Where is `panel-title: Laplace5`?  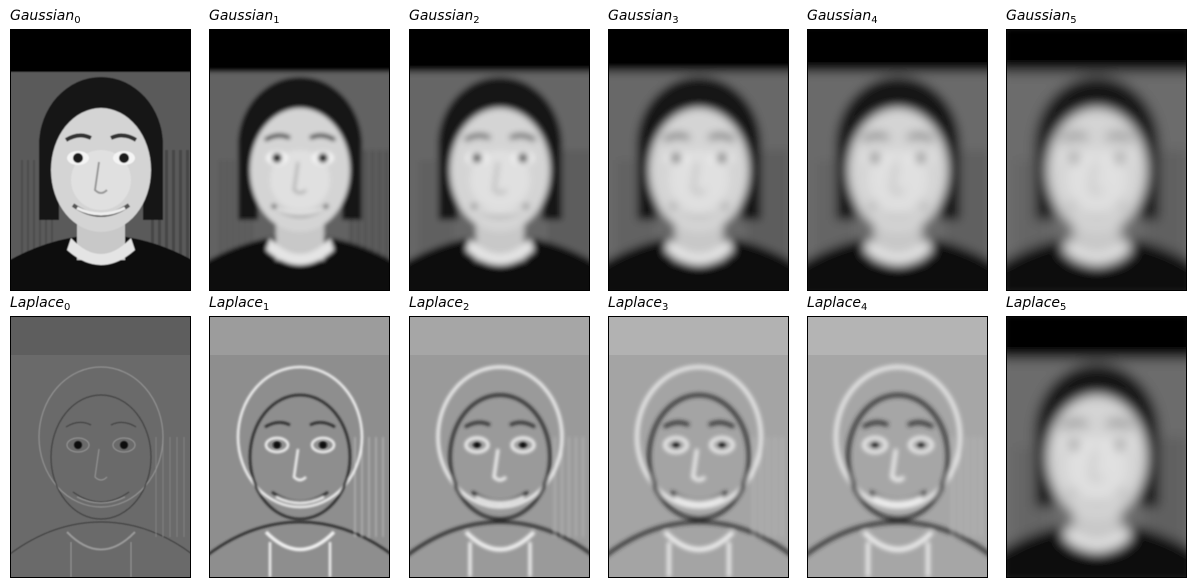 panel-title: Laplace5 is located at coordinates (1036, 305).